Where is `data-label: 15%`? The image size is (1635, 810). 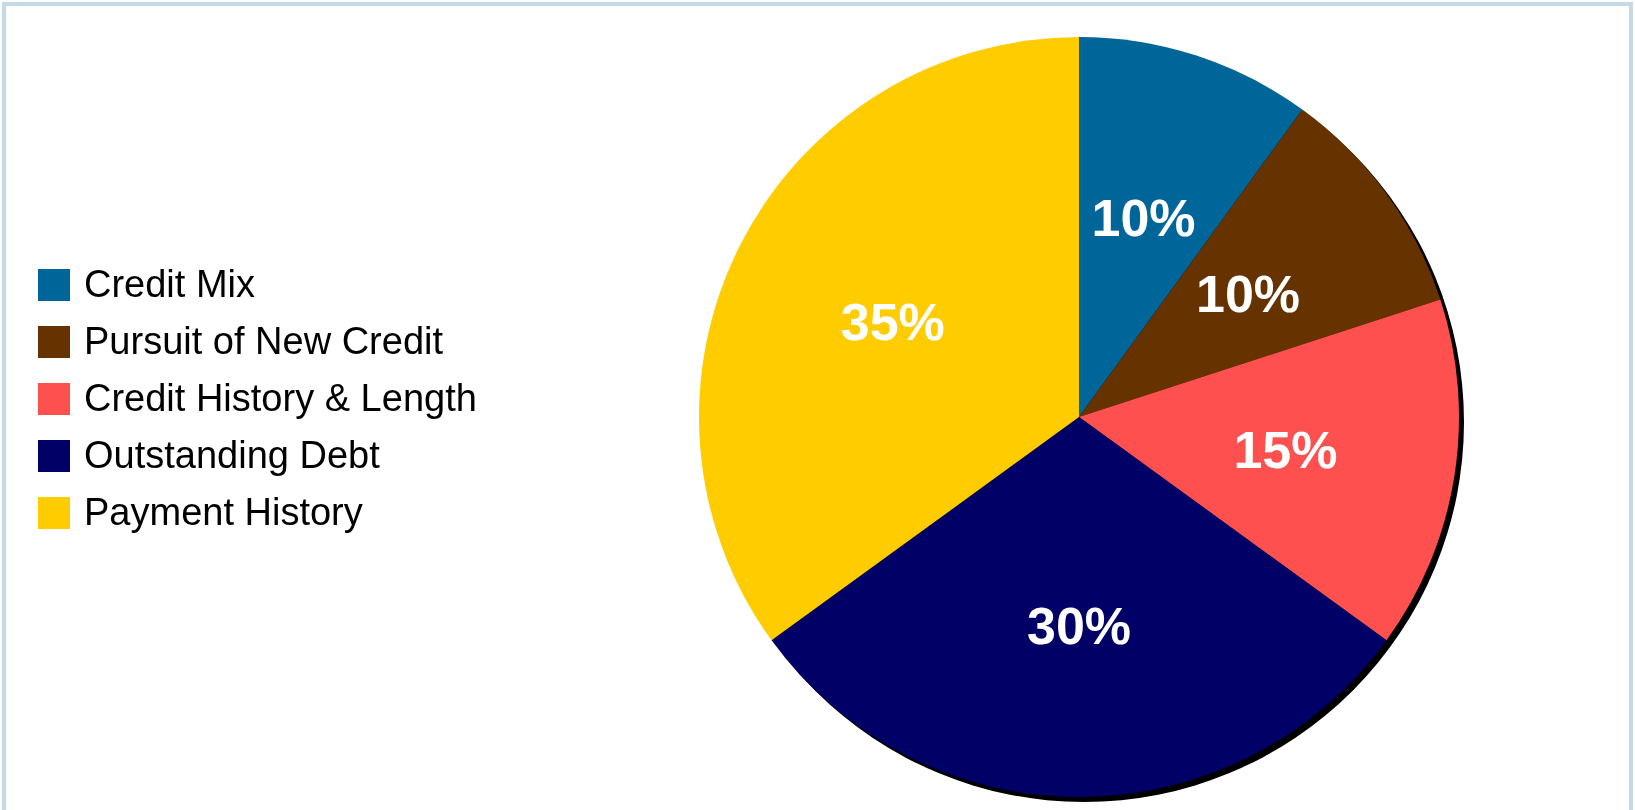 data-label: 15% is located at coordinates (1285, 449).